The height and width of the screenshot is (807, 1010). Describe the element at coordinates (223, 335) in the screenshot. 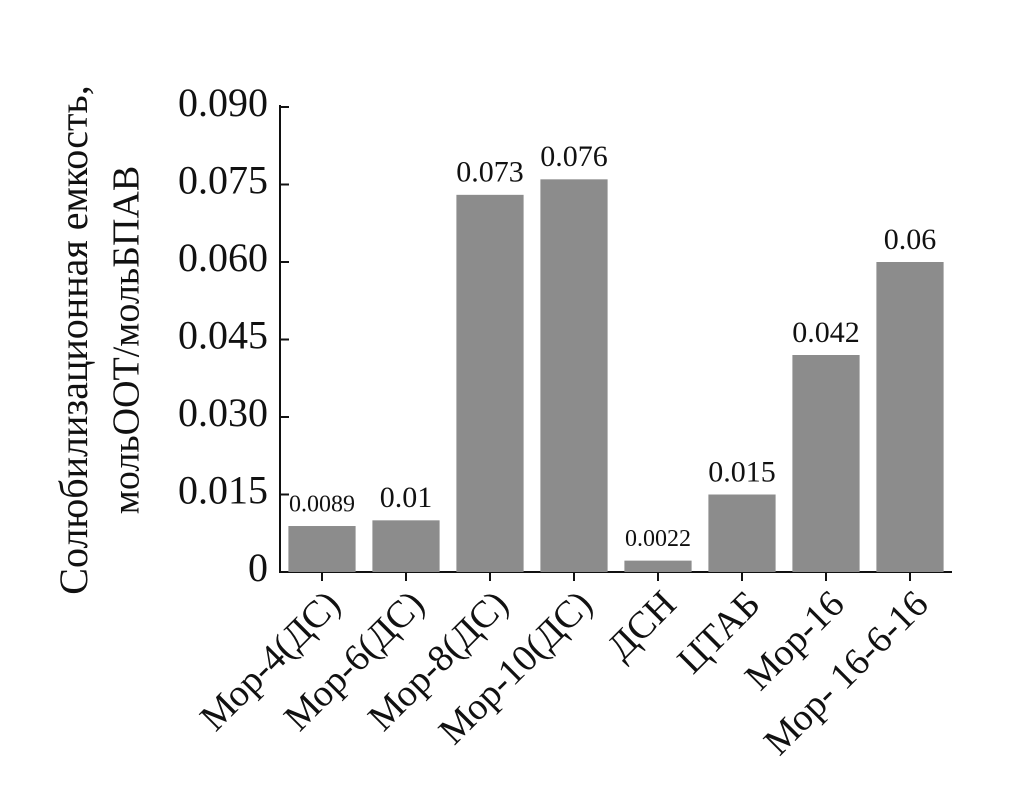

I see `y-tick-label: 0.045` at that location.